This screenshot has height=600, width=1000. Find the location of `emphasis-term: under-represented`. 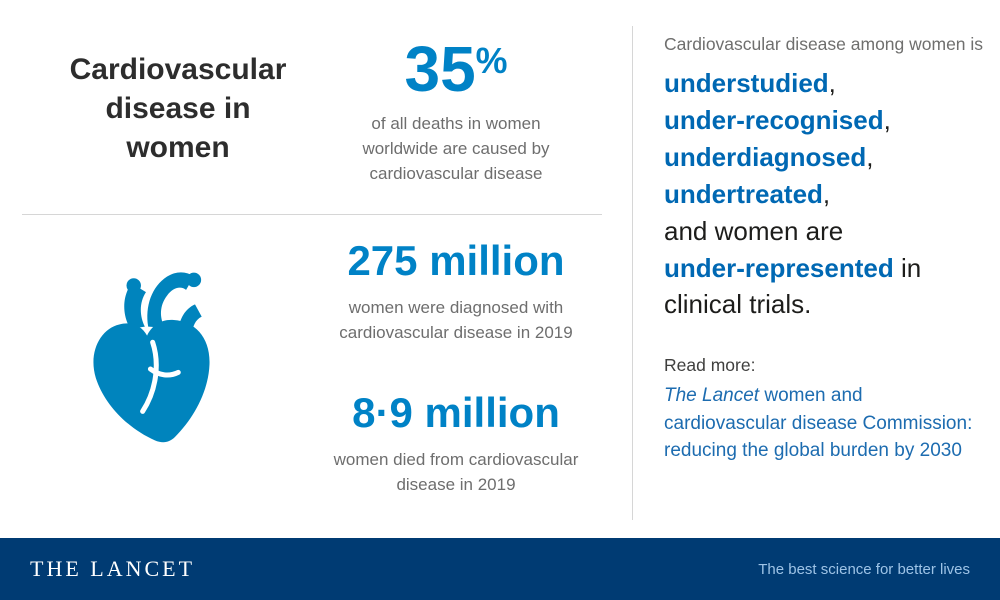

emphasis-term: under-represented is located at coordinates (779, 267).